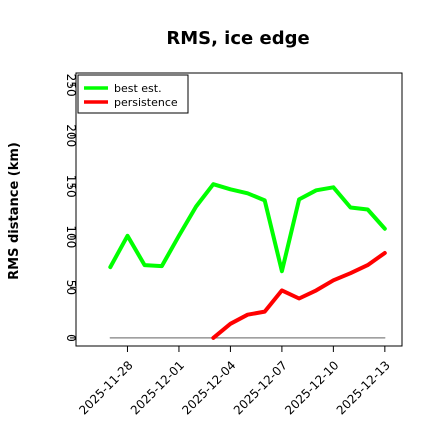  What do you see at coordinates (71, 186) in the screenshot?
I see `y-tick-label: 150` at bounding box center [71, 186].